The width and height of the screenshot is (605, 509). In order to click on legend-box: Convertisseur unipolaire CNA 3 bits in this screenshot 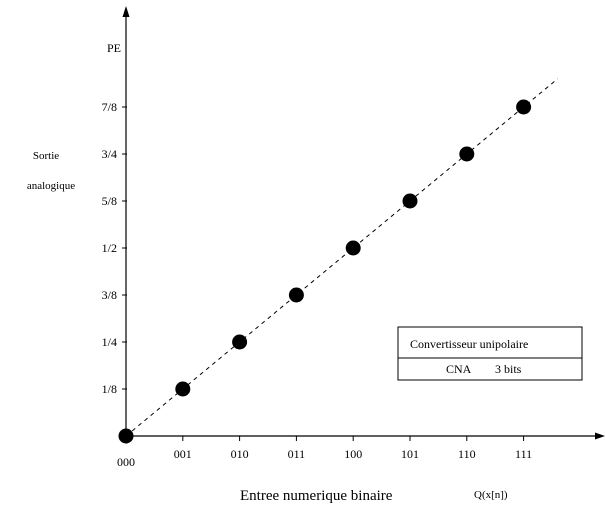, I will do `click(490, 353)`.